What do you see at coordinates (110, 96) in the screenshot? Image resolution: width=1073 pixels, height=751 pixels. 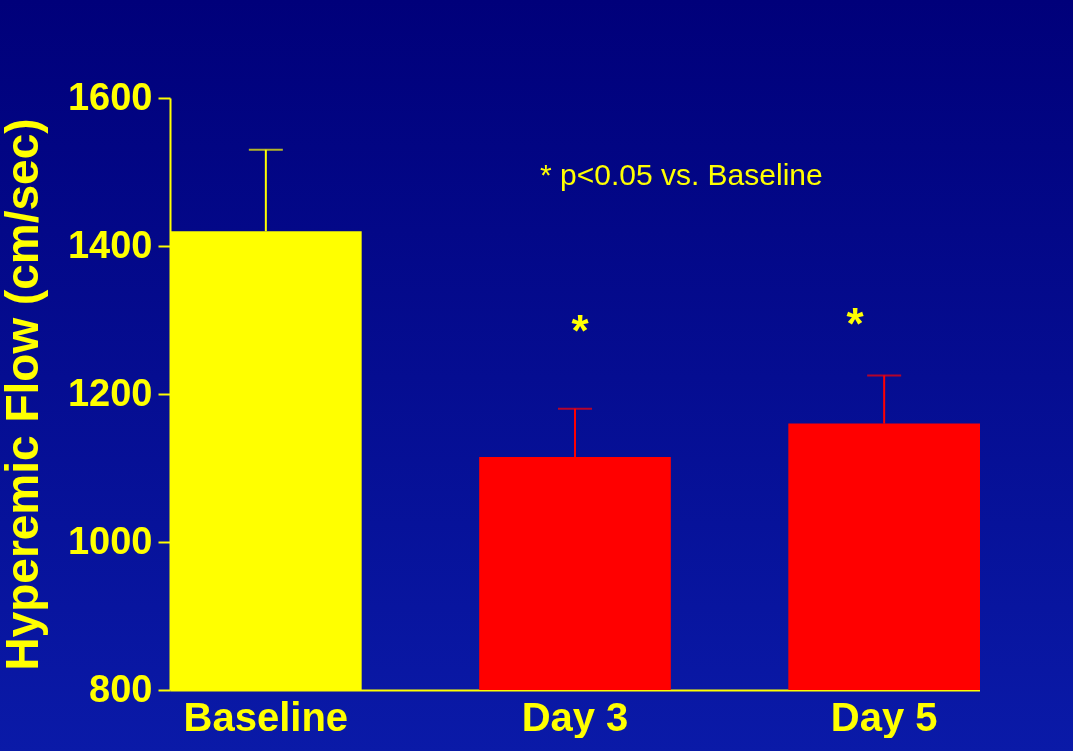 I see `y-tick-label: 1600` at bounding box center [110, 96].